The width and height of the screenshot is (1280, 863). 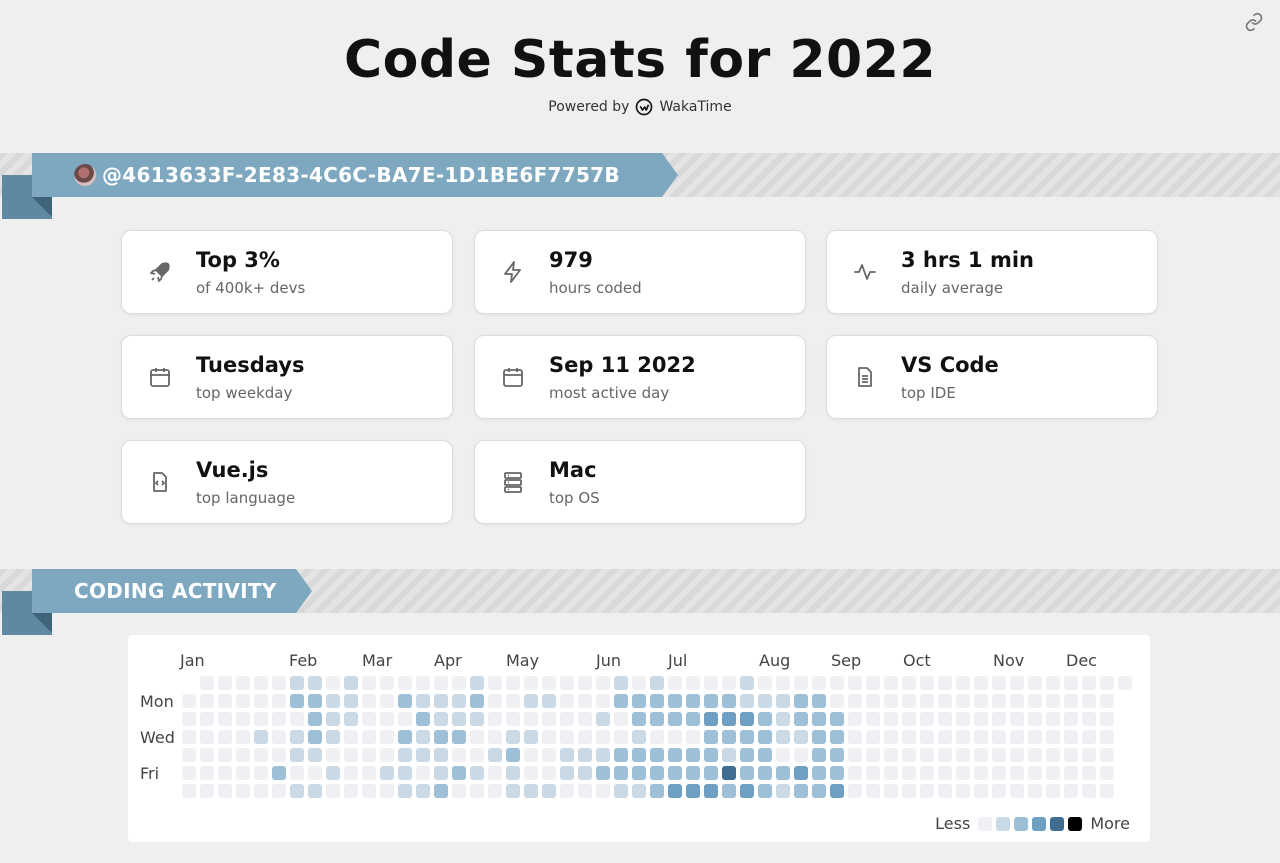 I want to click on ribbon-fold, so click(x=42, y=207).